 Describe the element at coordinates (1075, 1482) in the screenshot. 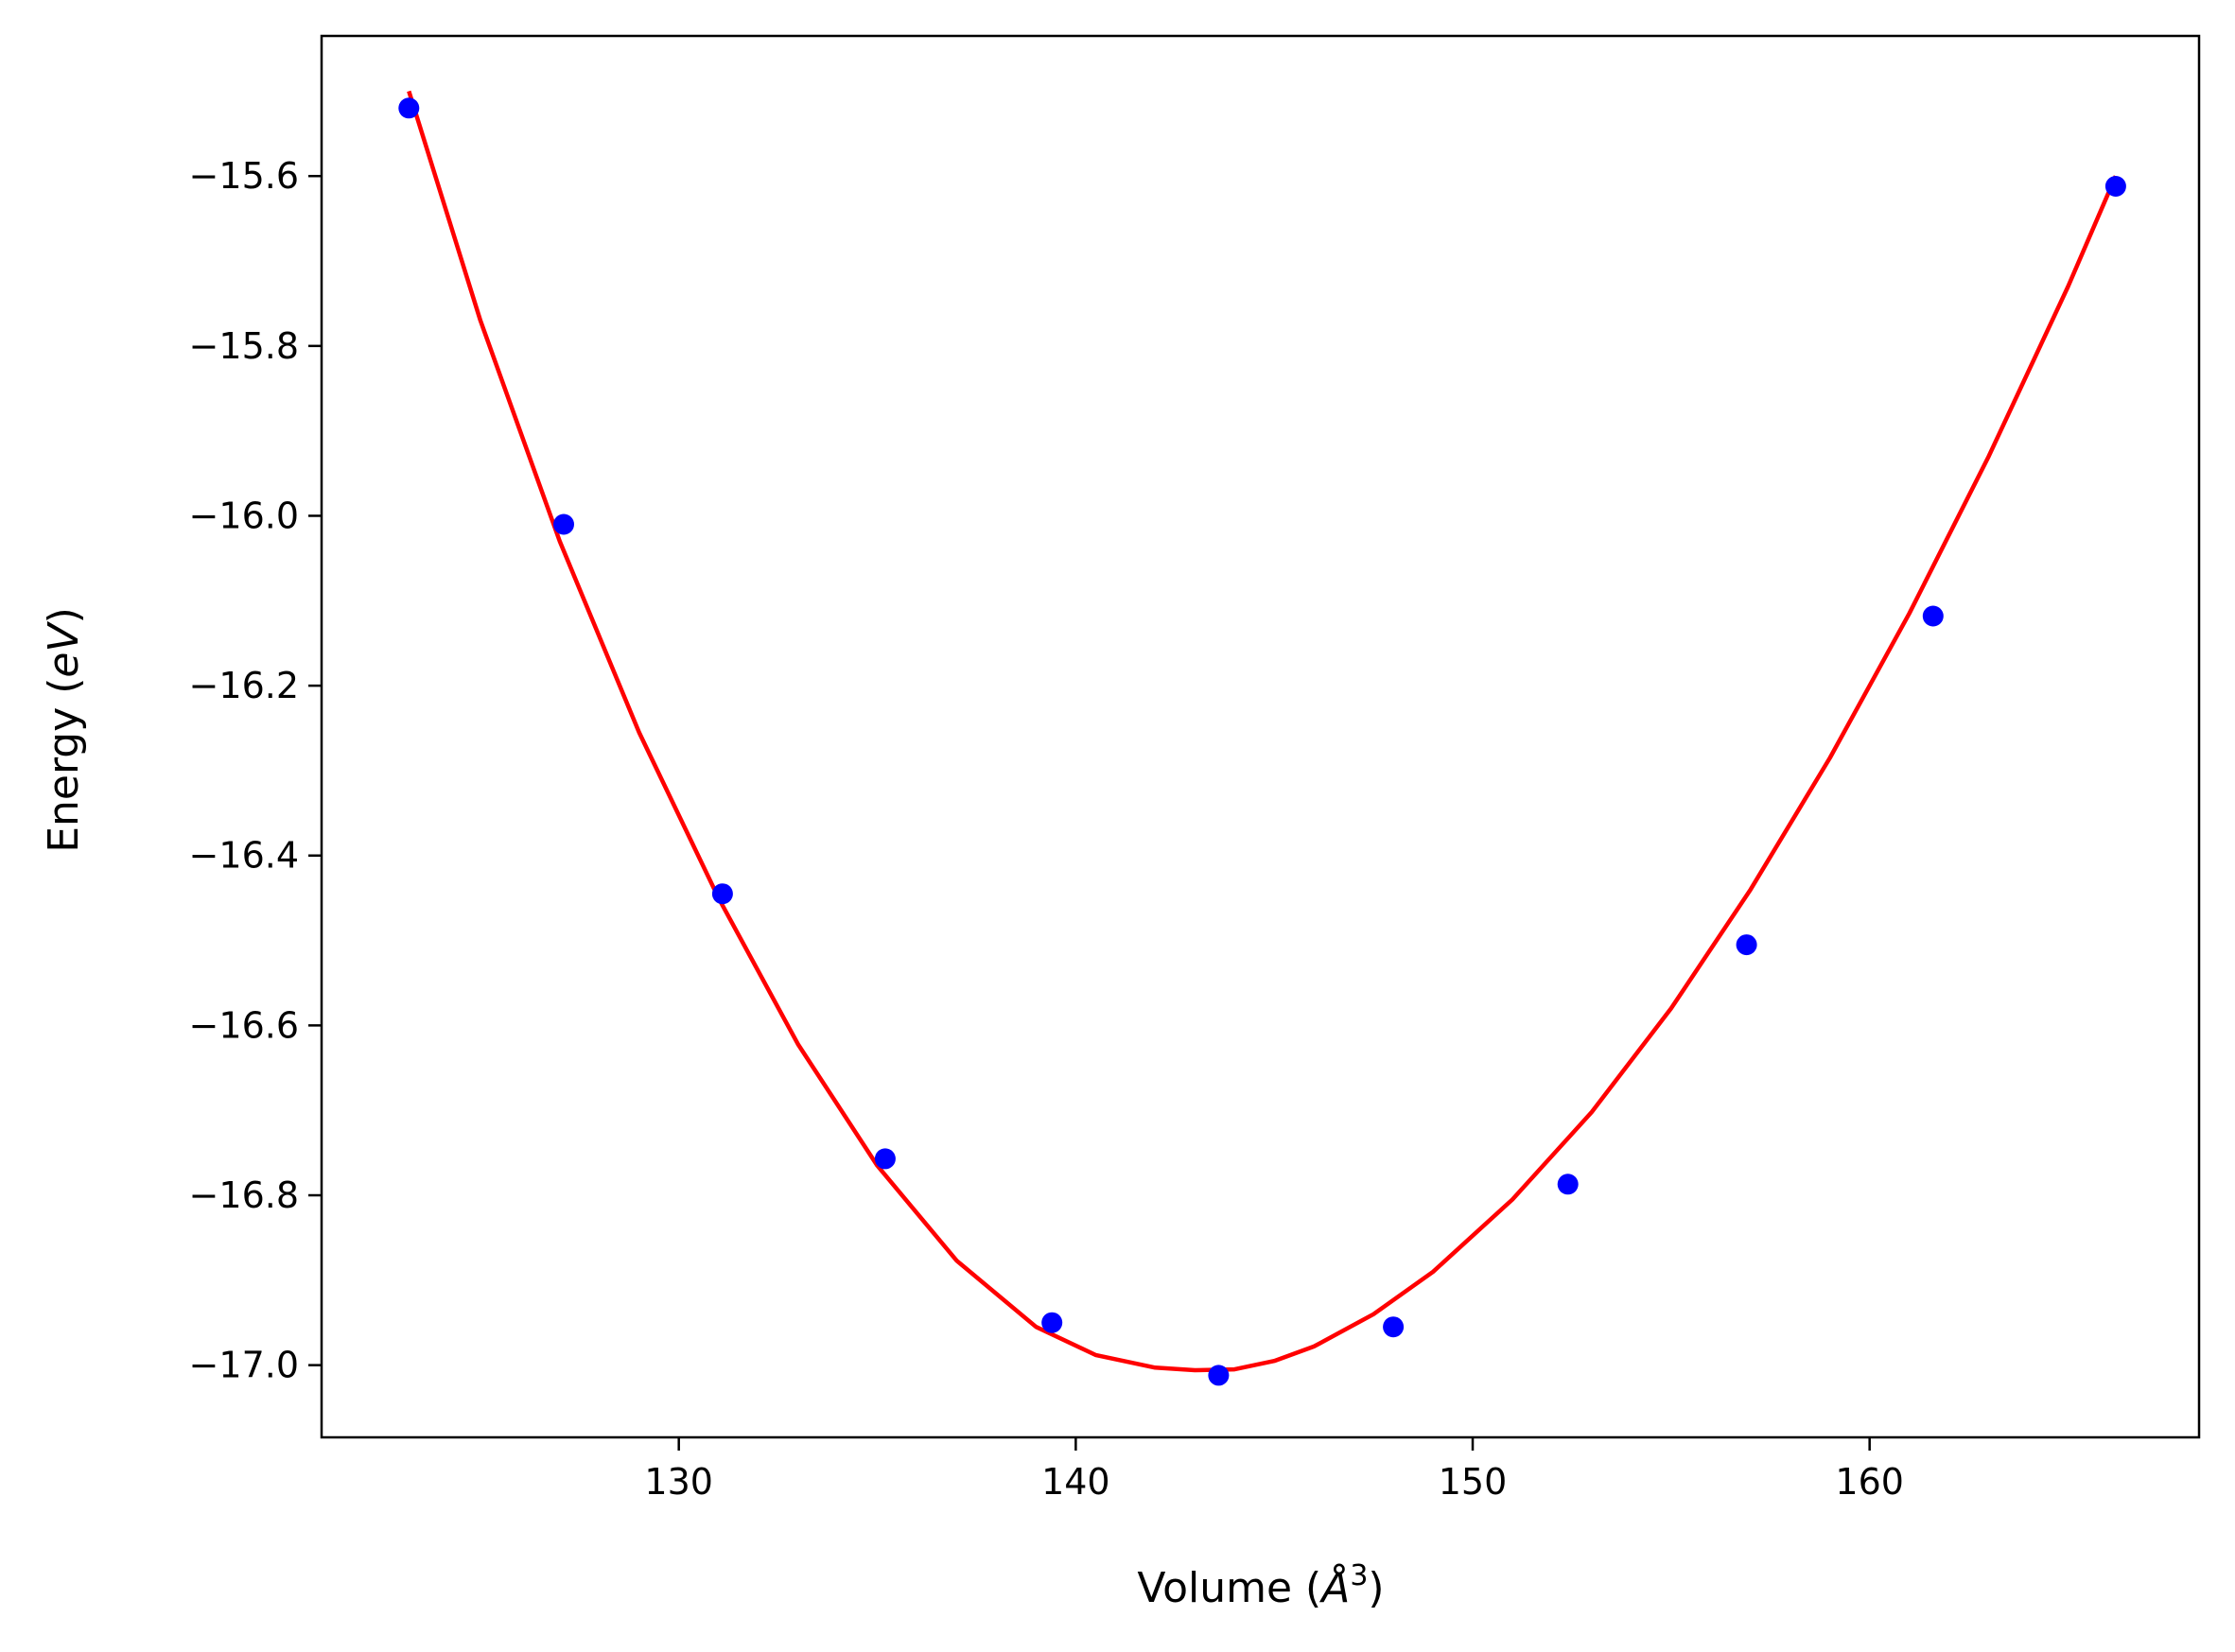

I see `x-tick-label: 140` at that location.